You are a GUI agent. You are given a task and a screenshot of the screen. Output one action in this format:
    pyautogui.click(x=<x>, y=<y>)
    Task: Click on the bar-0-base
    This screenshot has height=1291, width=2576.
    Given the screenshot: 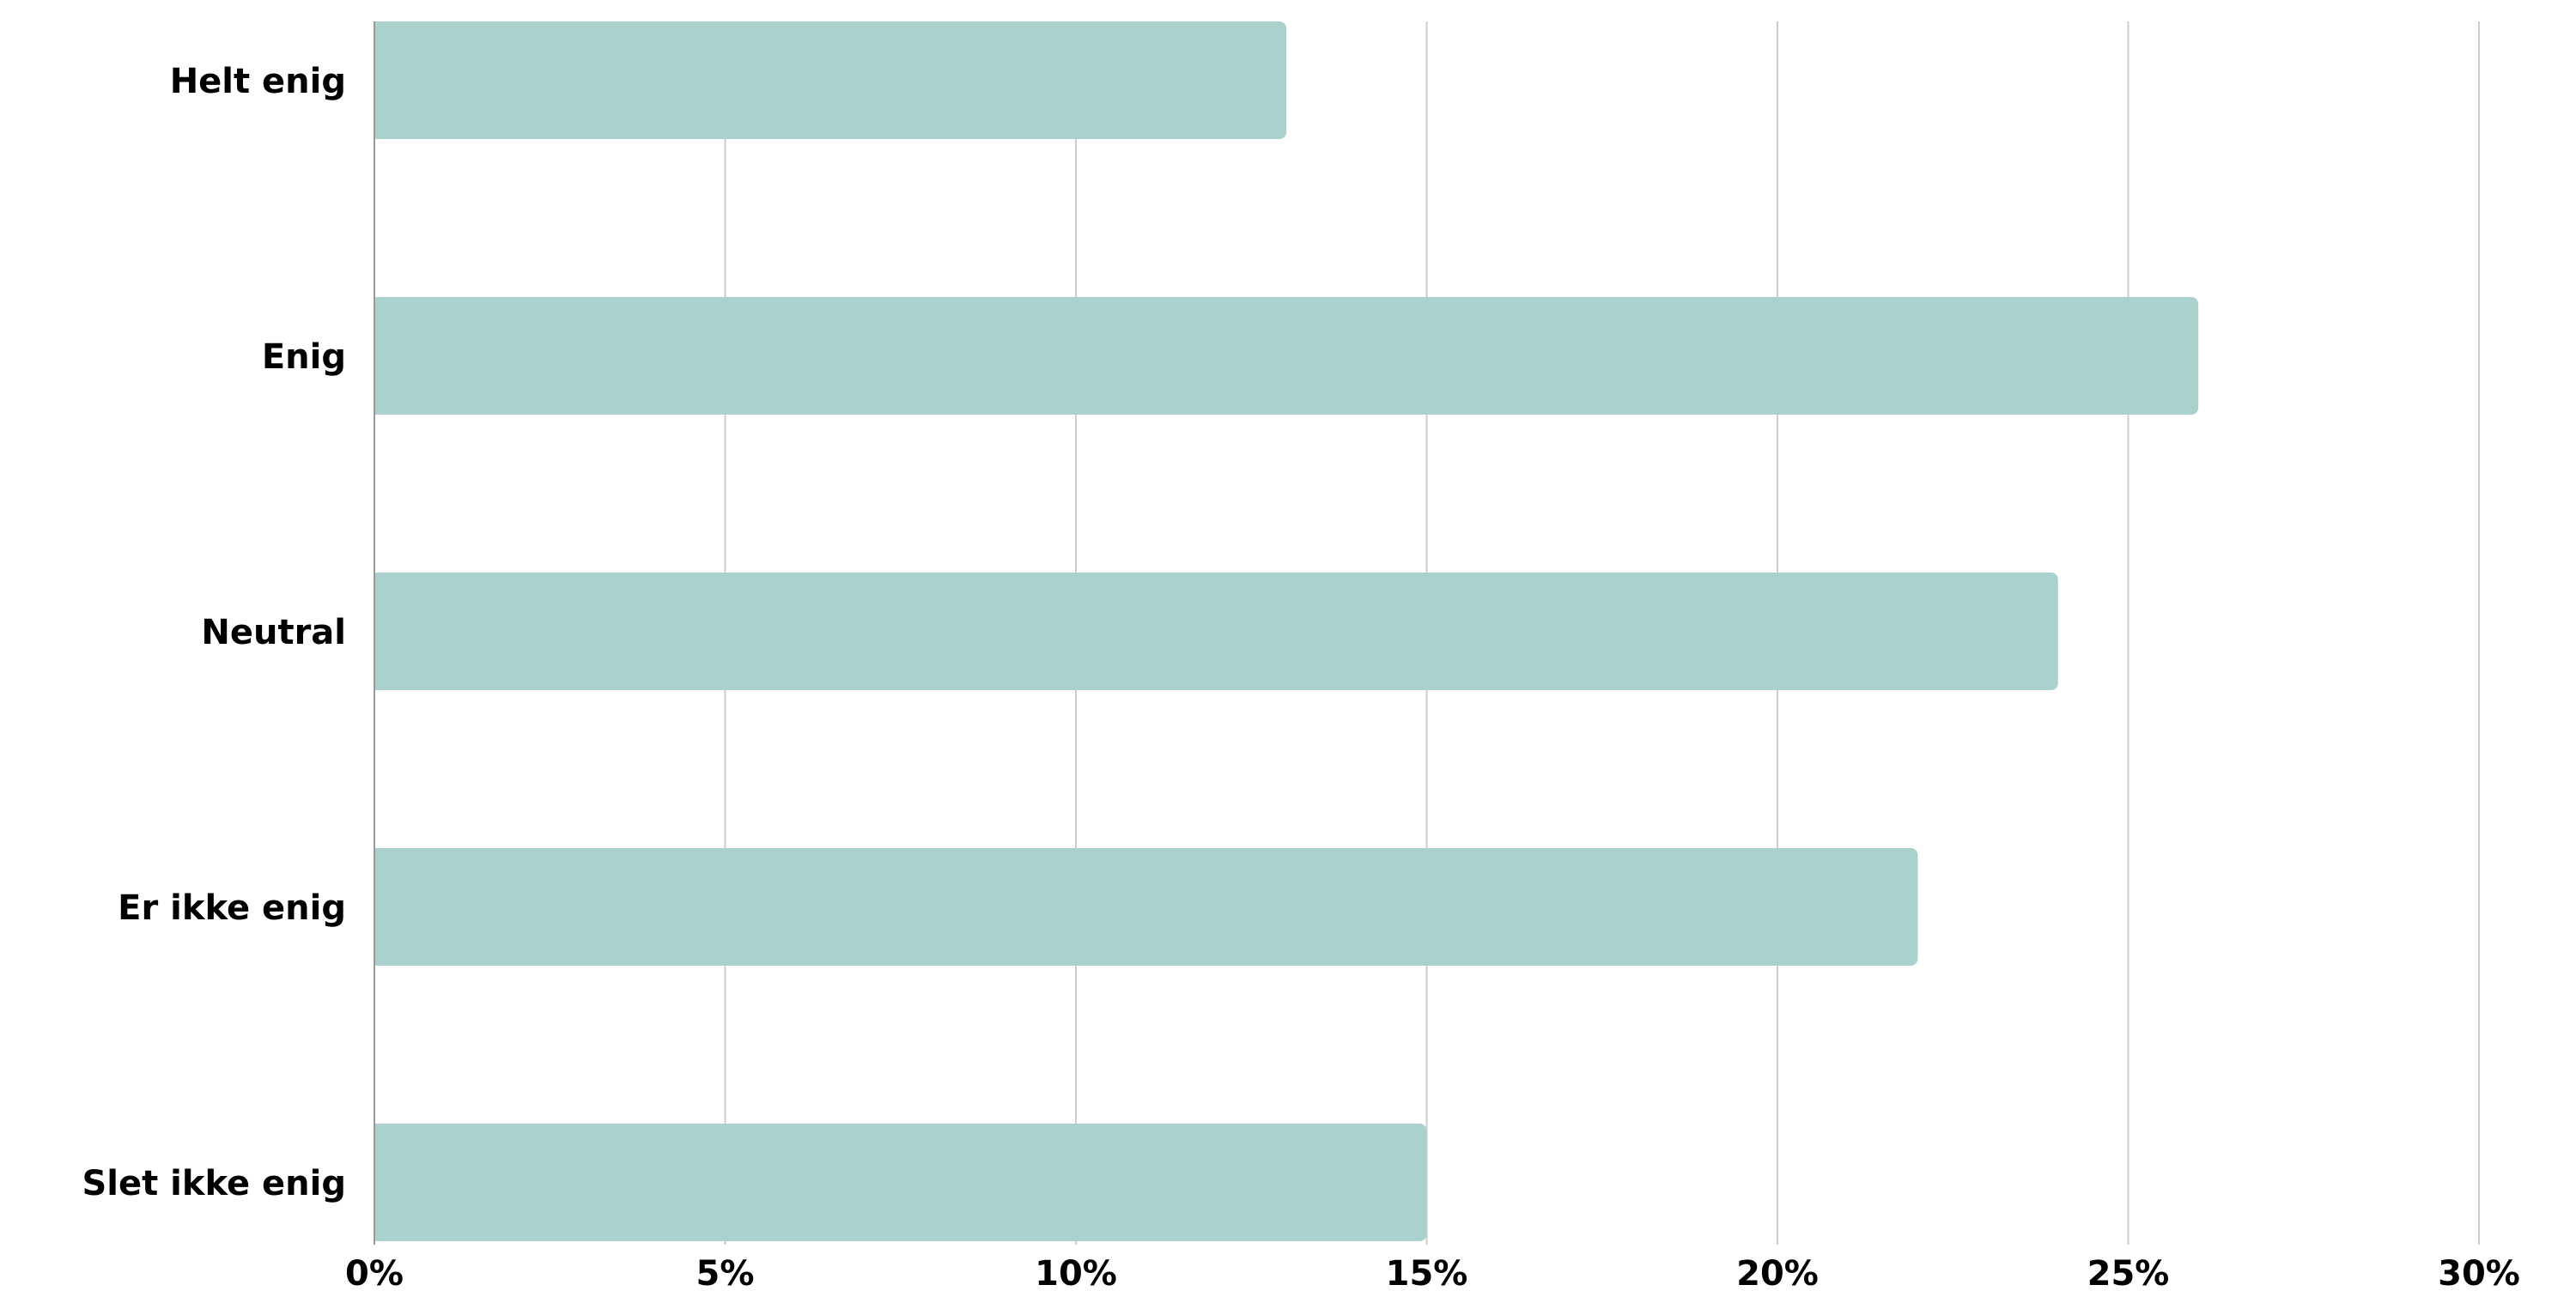 What is the action you would take?
    pyautogui.click(x=379, y=80)
    